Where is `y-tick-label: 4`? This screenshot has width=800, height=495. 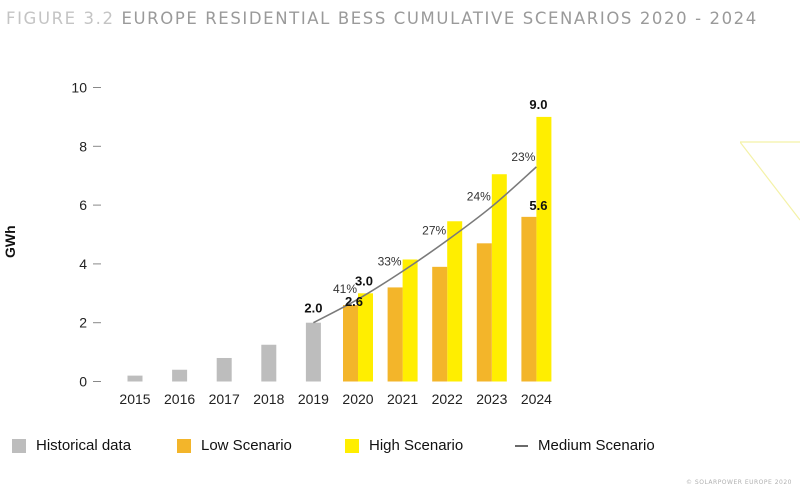 y-tick-label: 4 is located at coordinates (83, 264).